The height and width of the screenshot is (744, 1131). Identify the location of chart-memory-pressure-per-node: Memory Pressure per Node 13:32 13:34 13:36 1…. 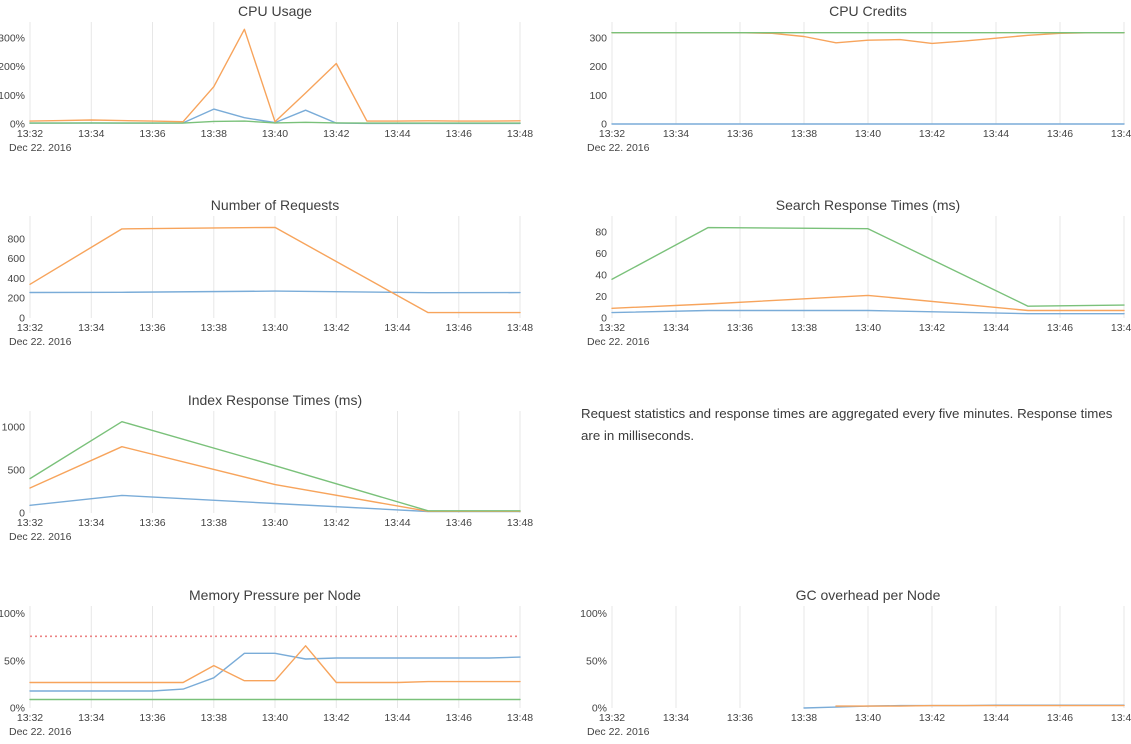
(280, 664).